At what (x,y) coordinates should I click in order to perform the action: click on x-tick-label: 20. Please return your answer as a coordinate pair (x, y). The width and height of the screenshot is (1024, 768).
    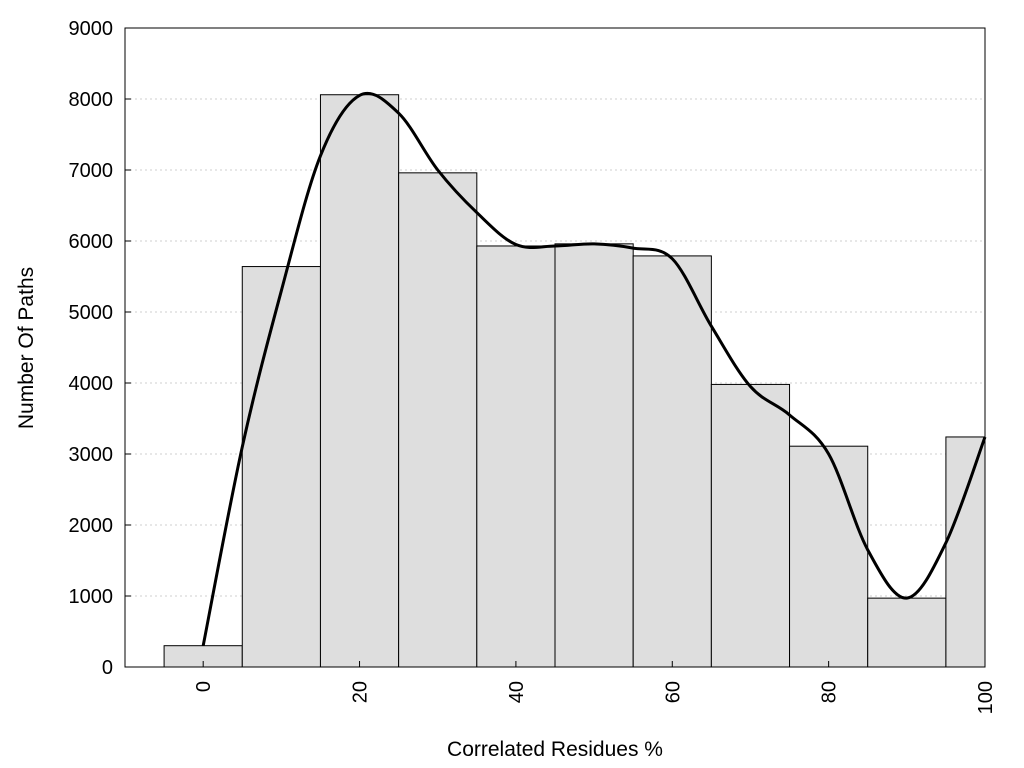
    Looking at the image, I should click on (361, 692).